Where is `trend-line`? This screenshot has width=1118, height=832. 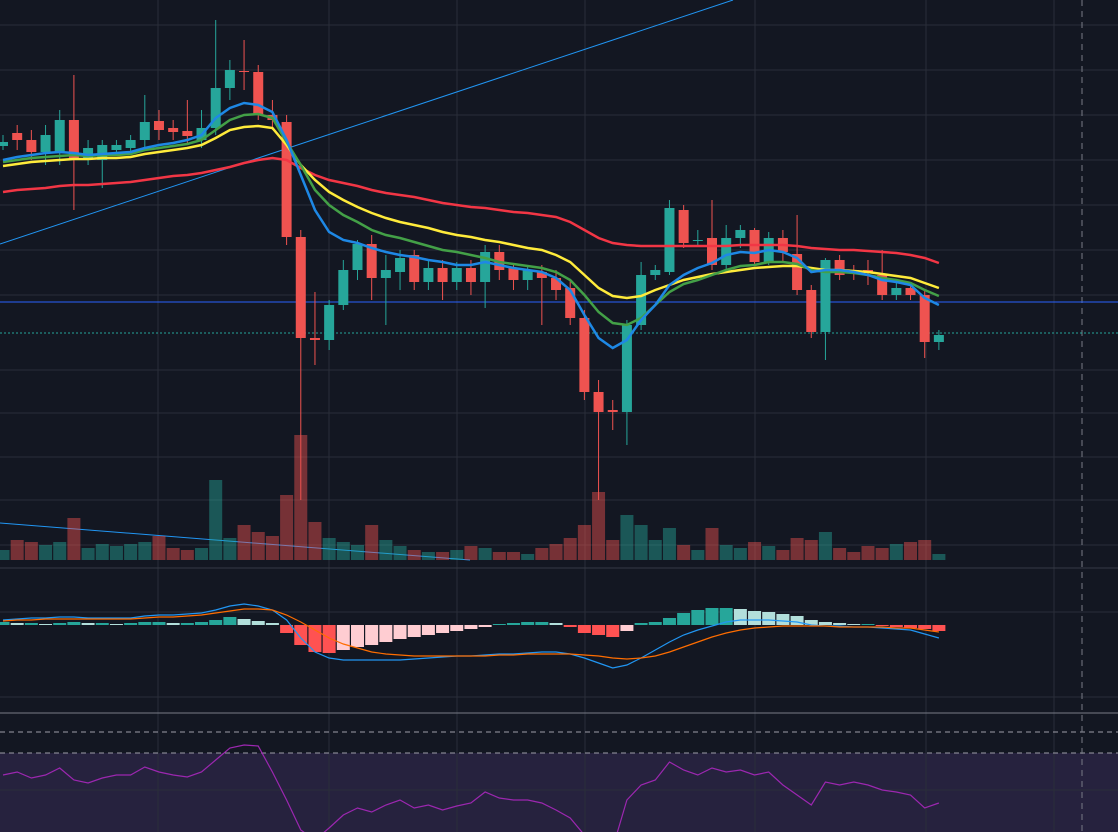
trend-line is located at coordinates (235, 541).